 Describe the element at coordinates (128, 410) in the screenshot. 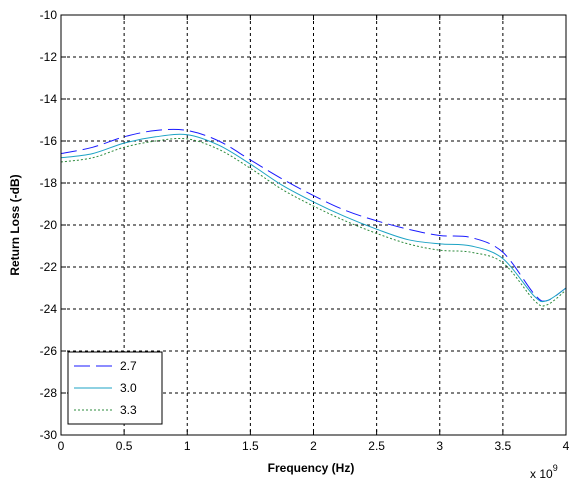

I see `legend-label-3-3: 3.3` at that location.